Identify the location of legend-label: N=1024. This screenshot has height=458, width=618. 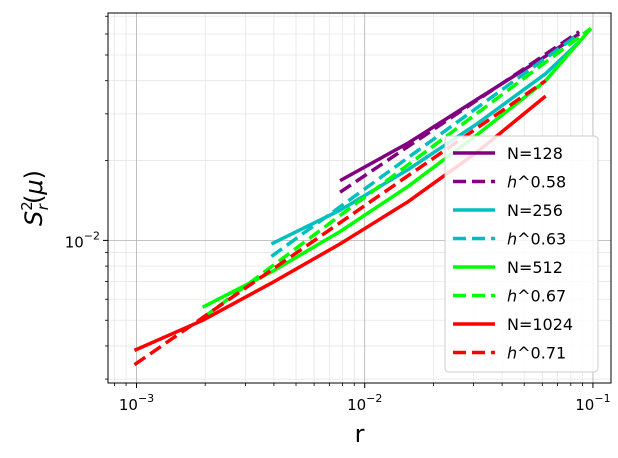
(540, 324).